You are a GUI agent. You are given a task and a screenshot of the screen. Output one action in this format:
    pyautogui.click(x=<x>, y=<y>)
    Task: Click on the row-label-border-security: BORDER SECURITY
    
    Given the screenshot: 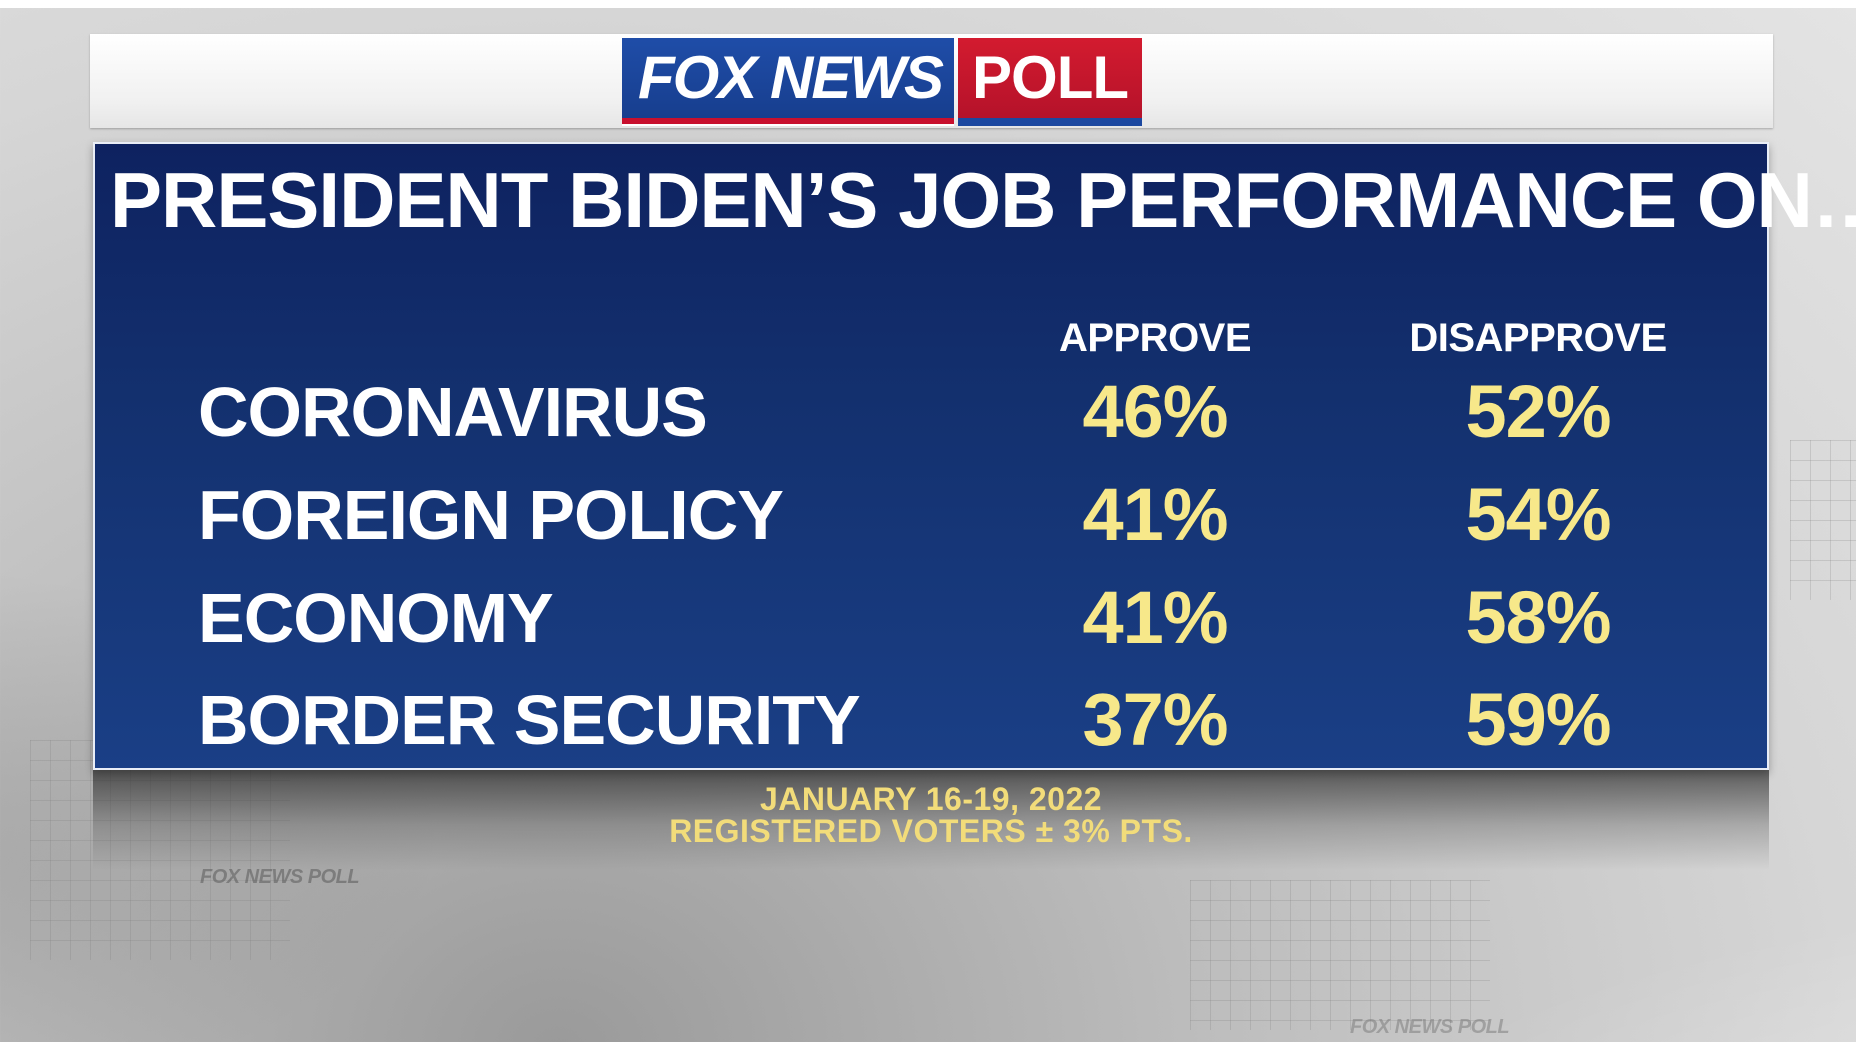 What is the action you would take?
    pyautogui.click(x=529, y=720)
    